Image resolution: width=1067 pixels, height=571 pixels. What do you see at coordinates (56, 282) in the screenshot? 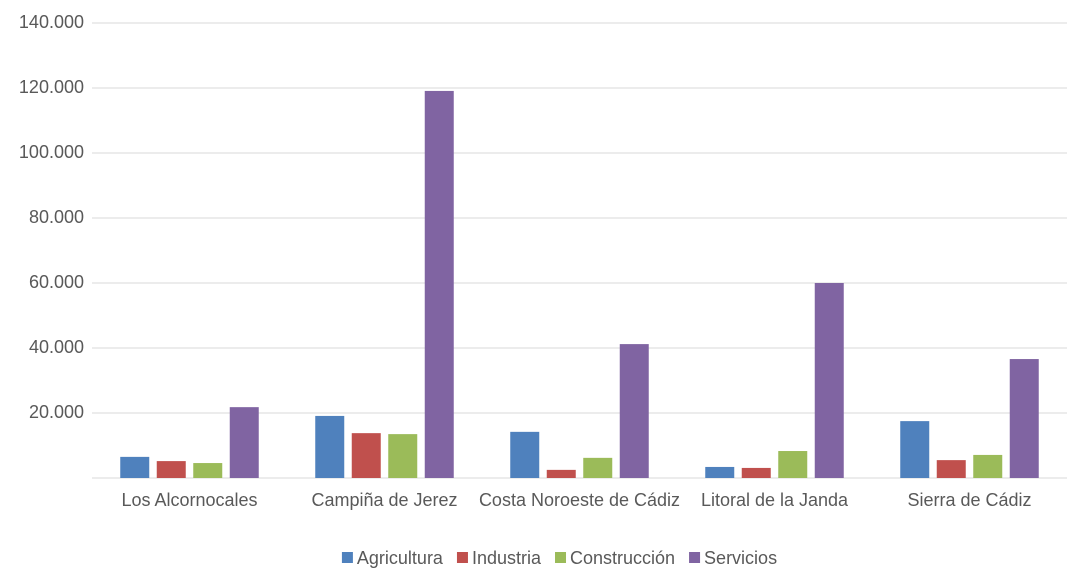
I see `y-tick-label: 60.000` at bounding box center [56, 282].